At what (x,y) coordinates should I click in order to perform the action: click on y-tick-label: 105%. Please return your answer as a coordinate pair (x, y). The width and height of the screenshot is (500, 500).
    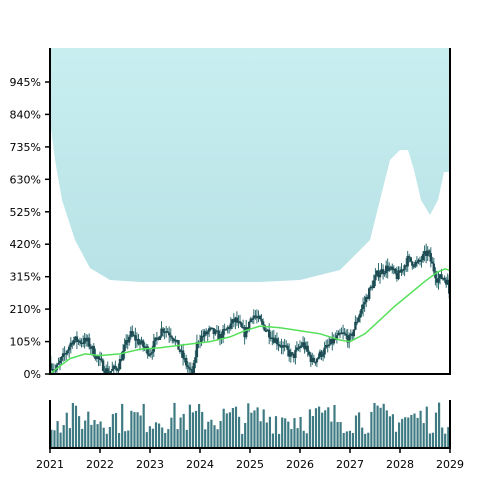
    Looking at the image, I should click on (25, 342).